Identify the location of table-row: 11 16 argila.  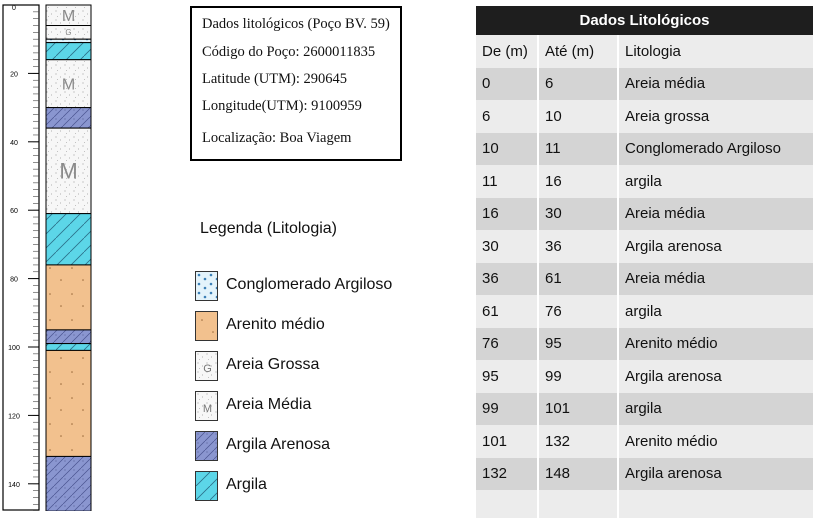
(645, 181).